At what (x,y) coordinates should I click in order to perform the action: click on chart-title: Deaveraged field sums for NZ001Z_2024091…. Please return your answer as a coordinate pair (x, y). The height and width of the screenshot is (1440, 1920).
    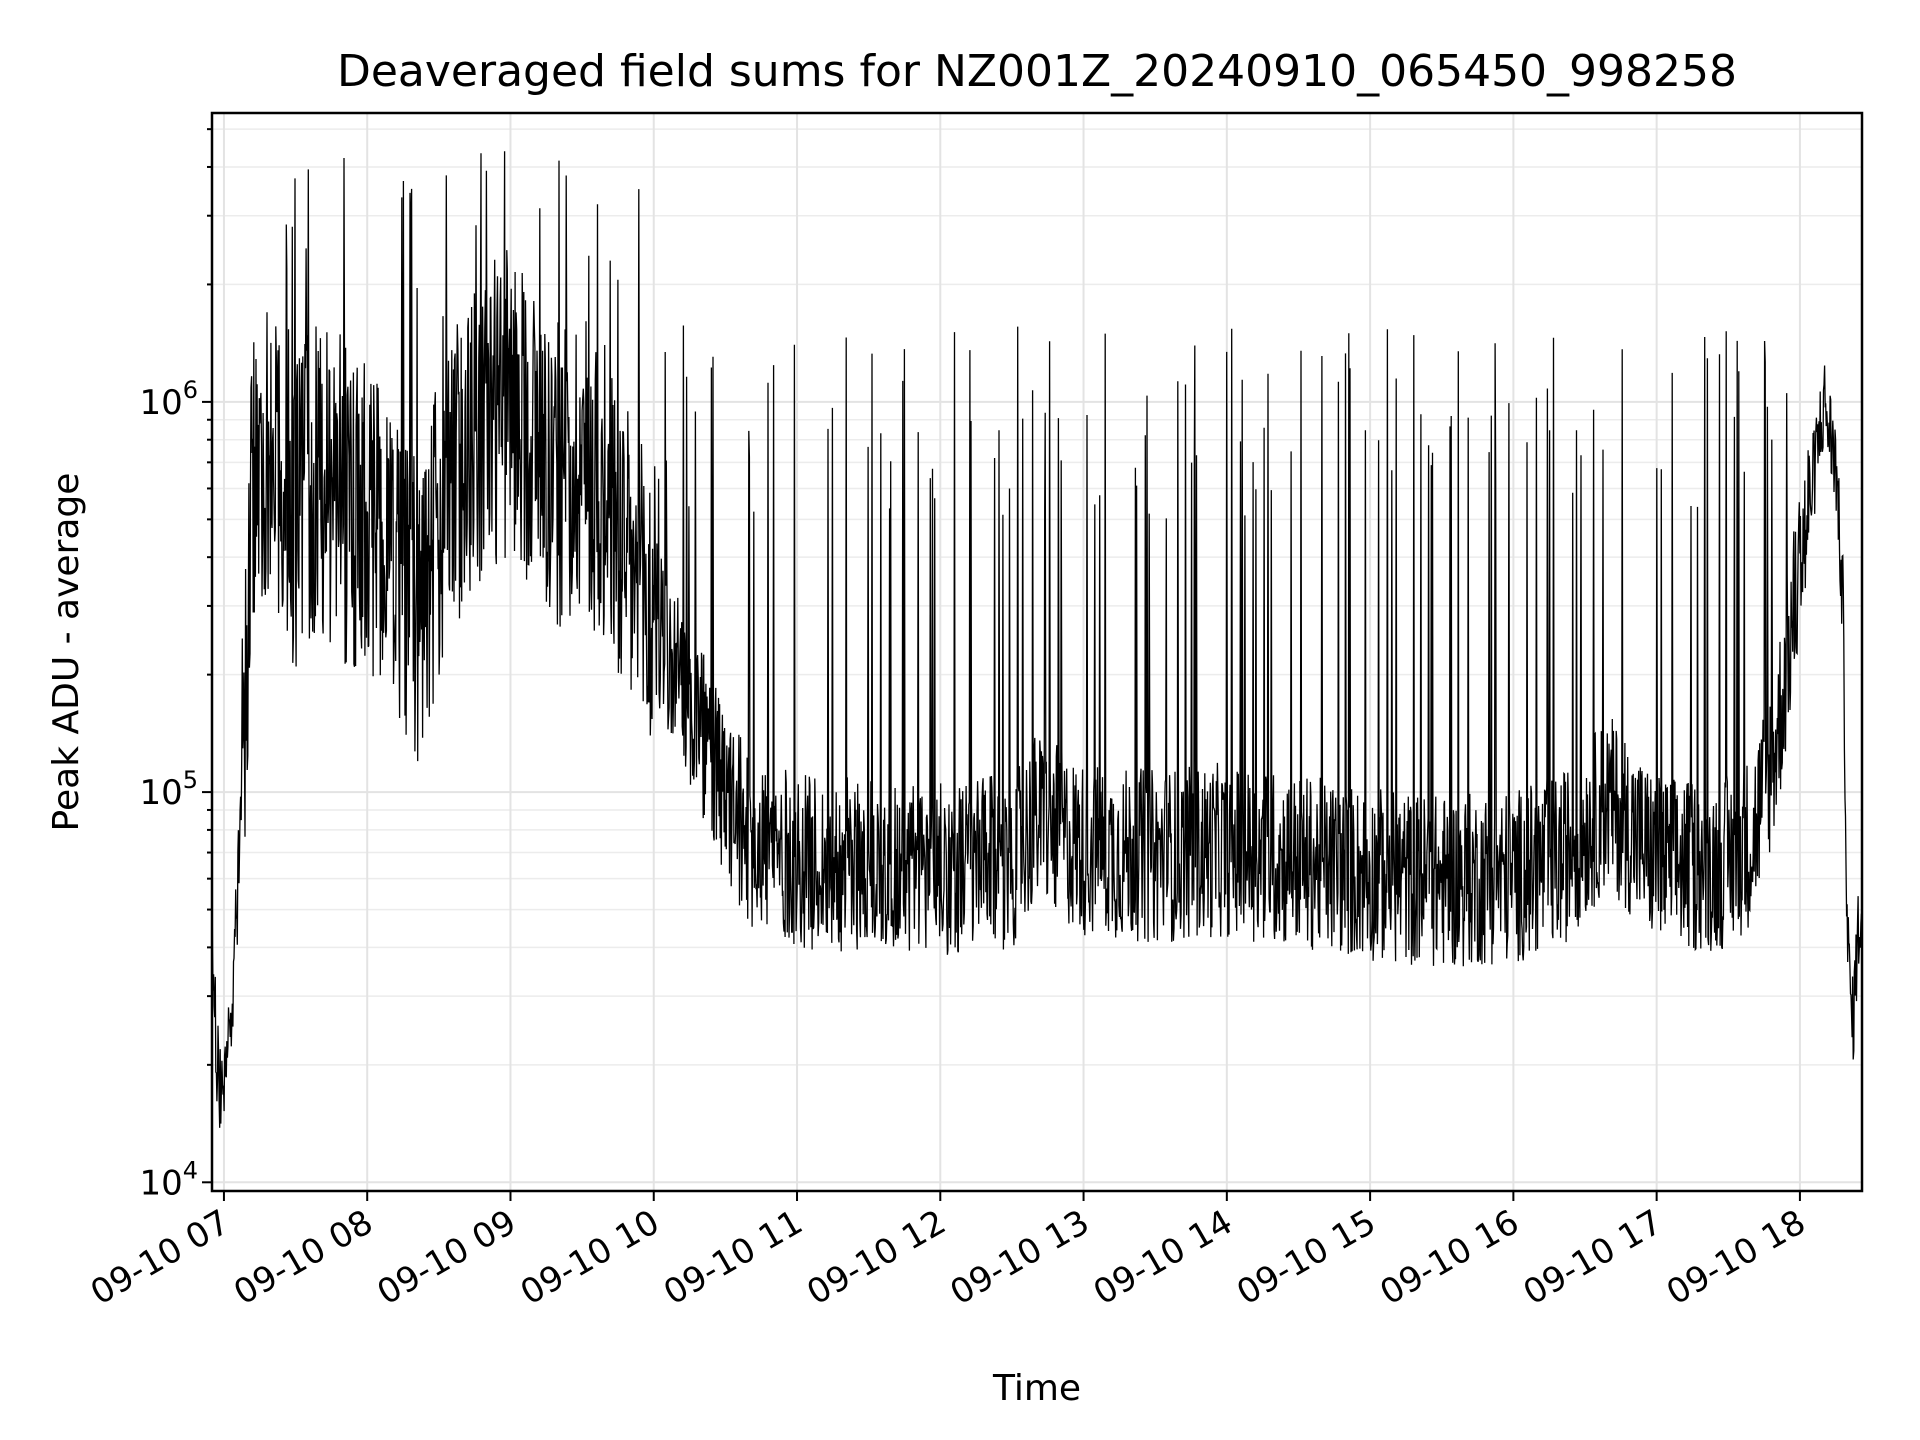
    Looking at the image, I should click on (1037, 71).